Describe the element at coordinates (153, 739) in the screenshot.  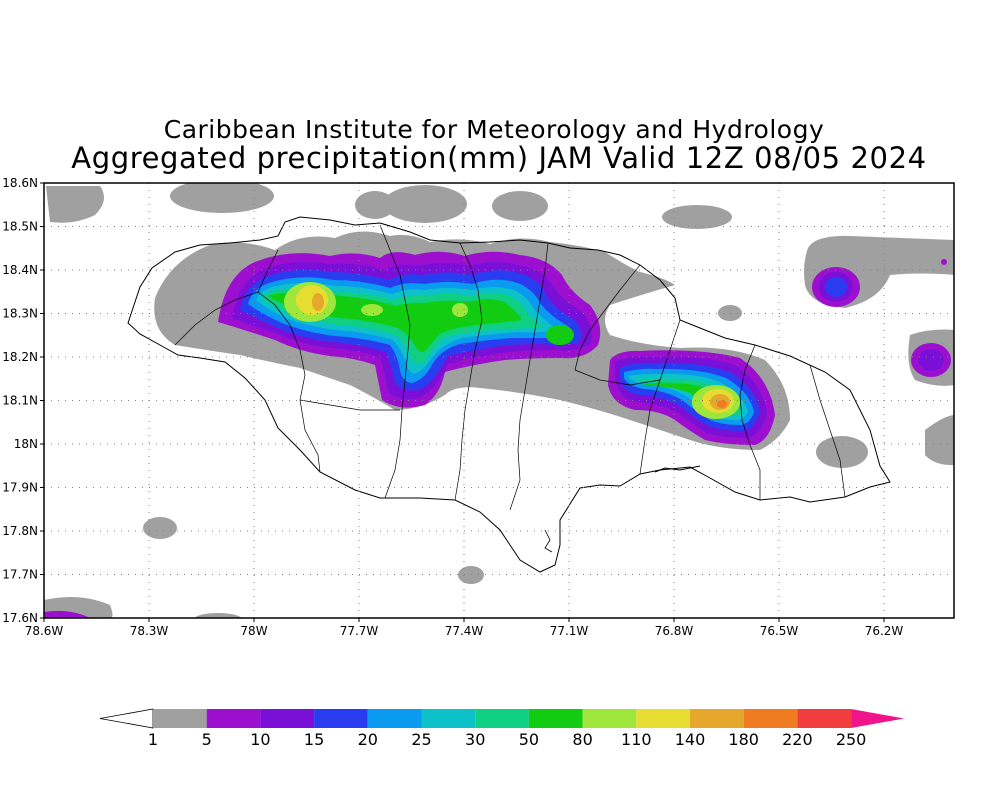
I see `colorbar-label: 1` at that location.